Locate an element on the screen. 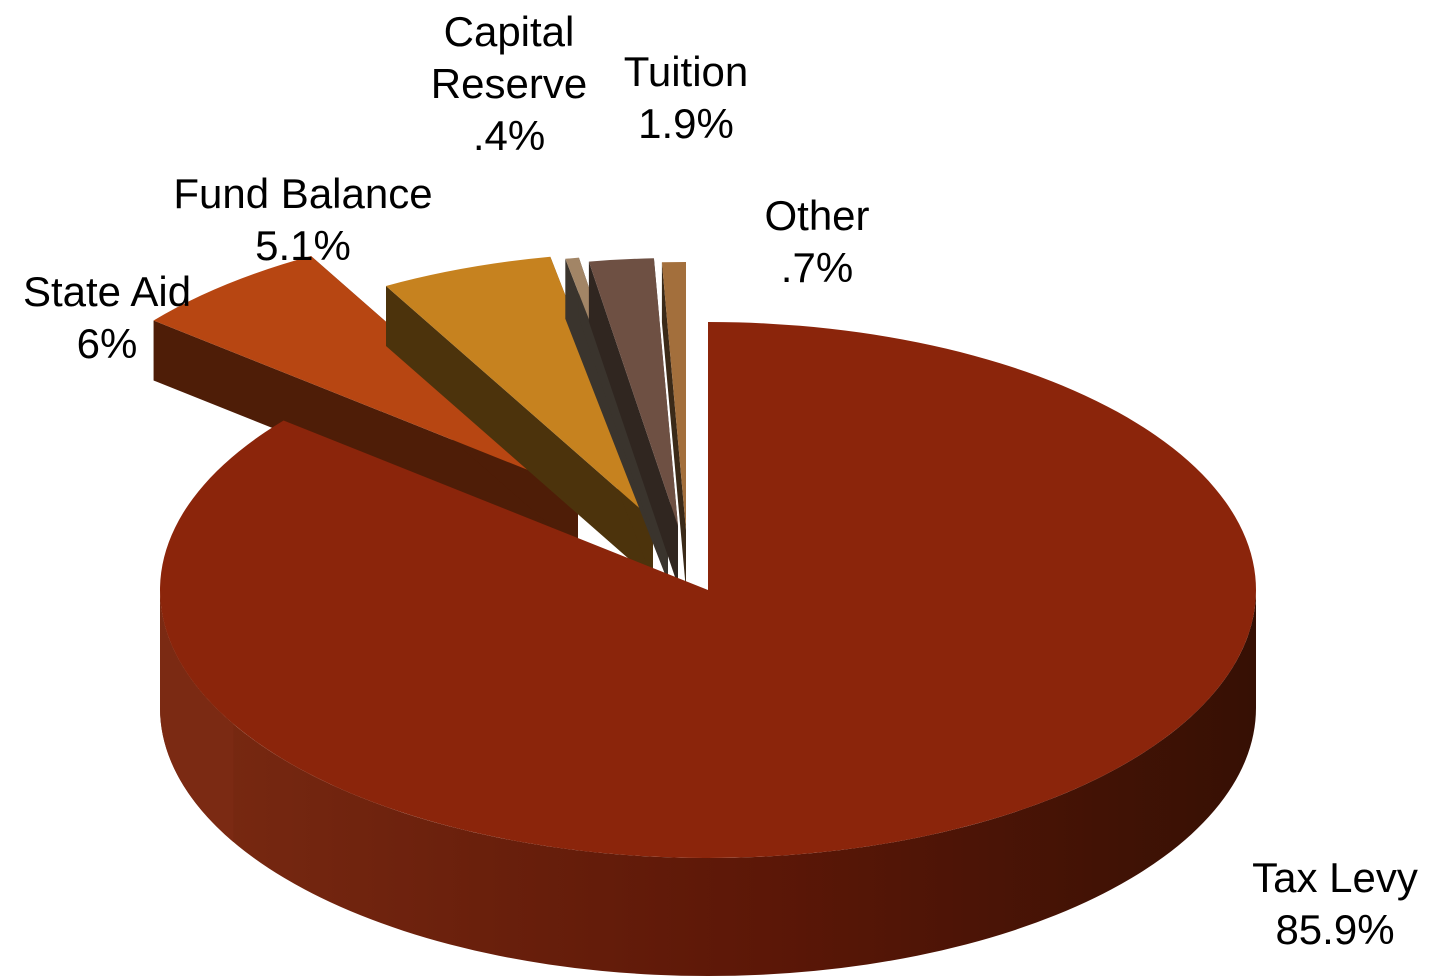 This screenshot has height=979, width=1435. slice-name: Other is located at coordinates (817, 215).